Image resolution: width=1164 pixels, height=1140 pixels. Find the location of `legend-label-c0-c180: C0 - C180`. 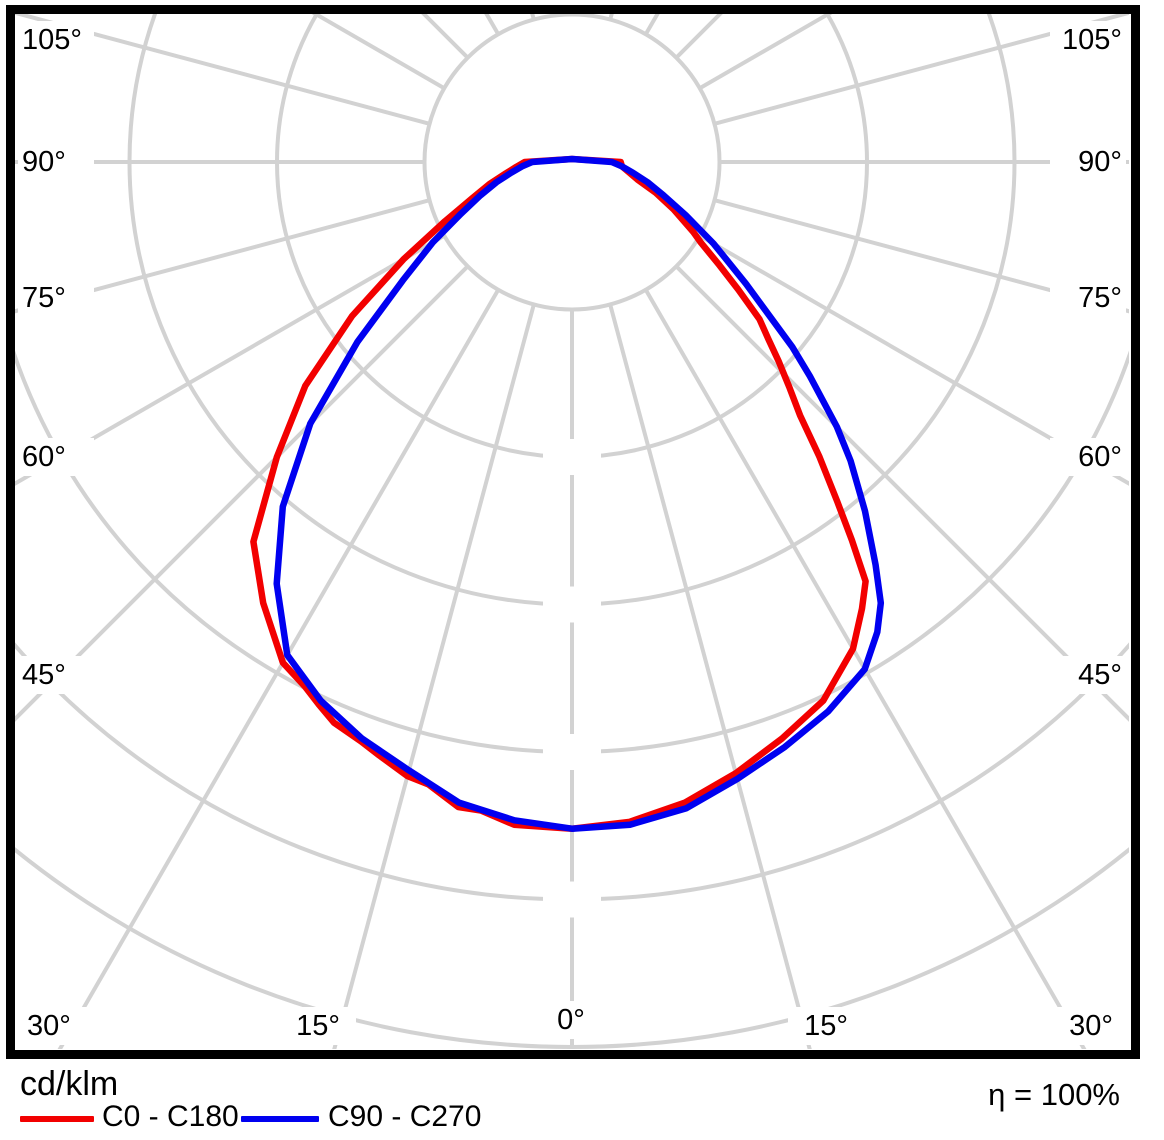

legend-label-c0-c180: C0 - C180 is located at coordinates (170, 1116).